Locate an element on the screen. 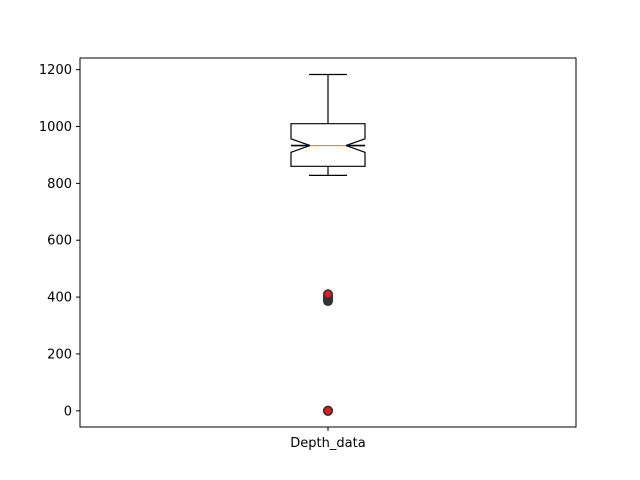 The width and height of the screenshot is (640, 480). y-tick-label-400: 400 is located at coordinates (59, 298).